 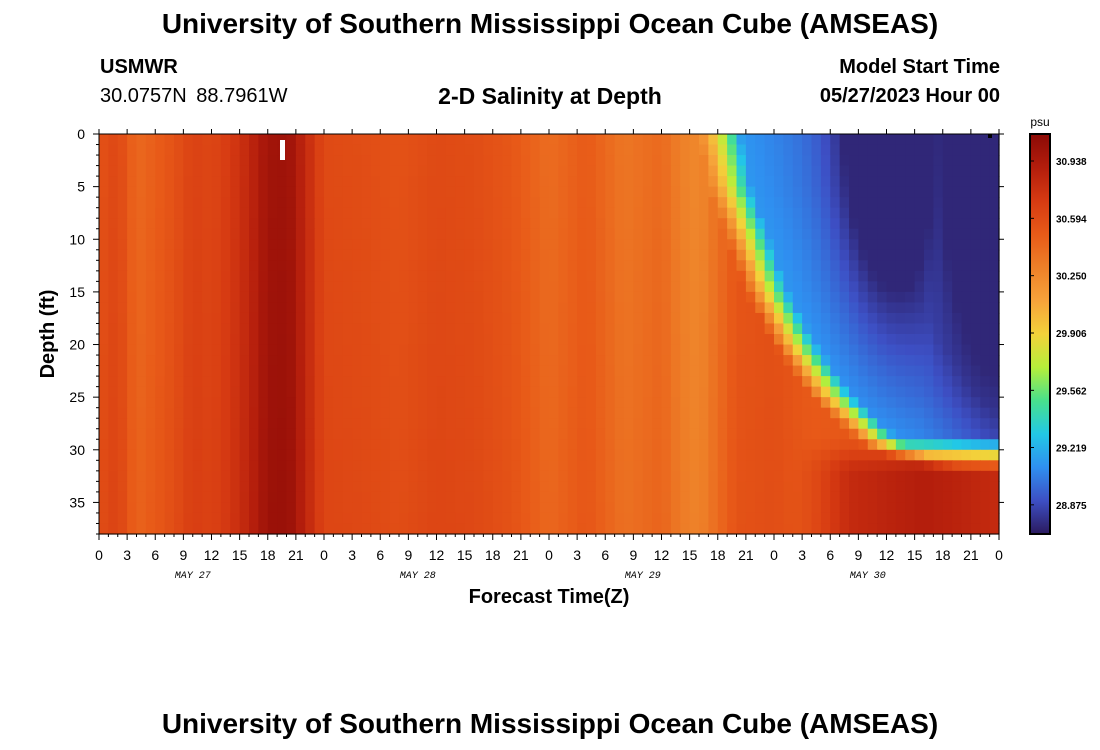 I want to click on x-tick-label: 18, so click(x=268, y=555).